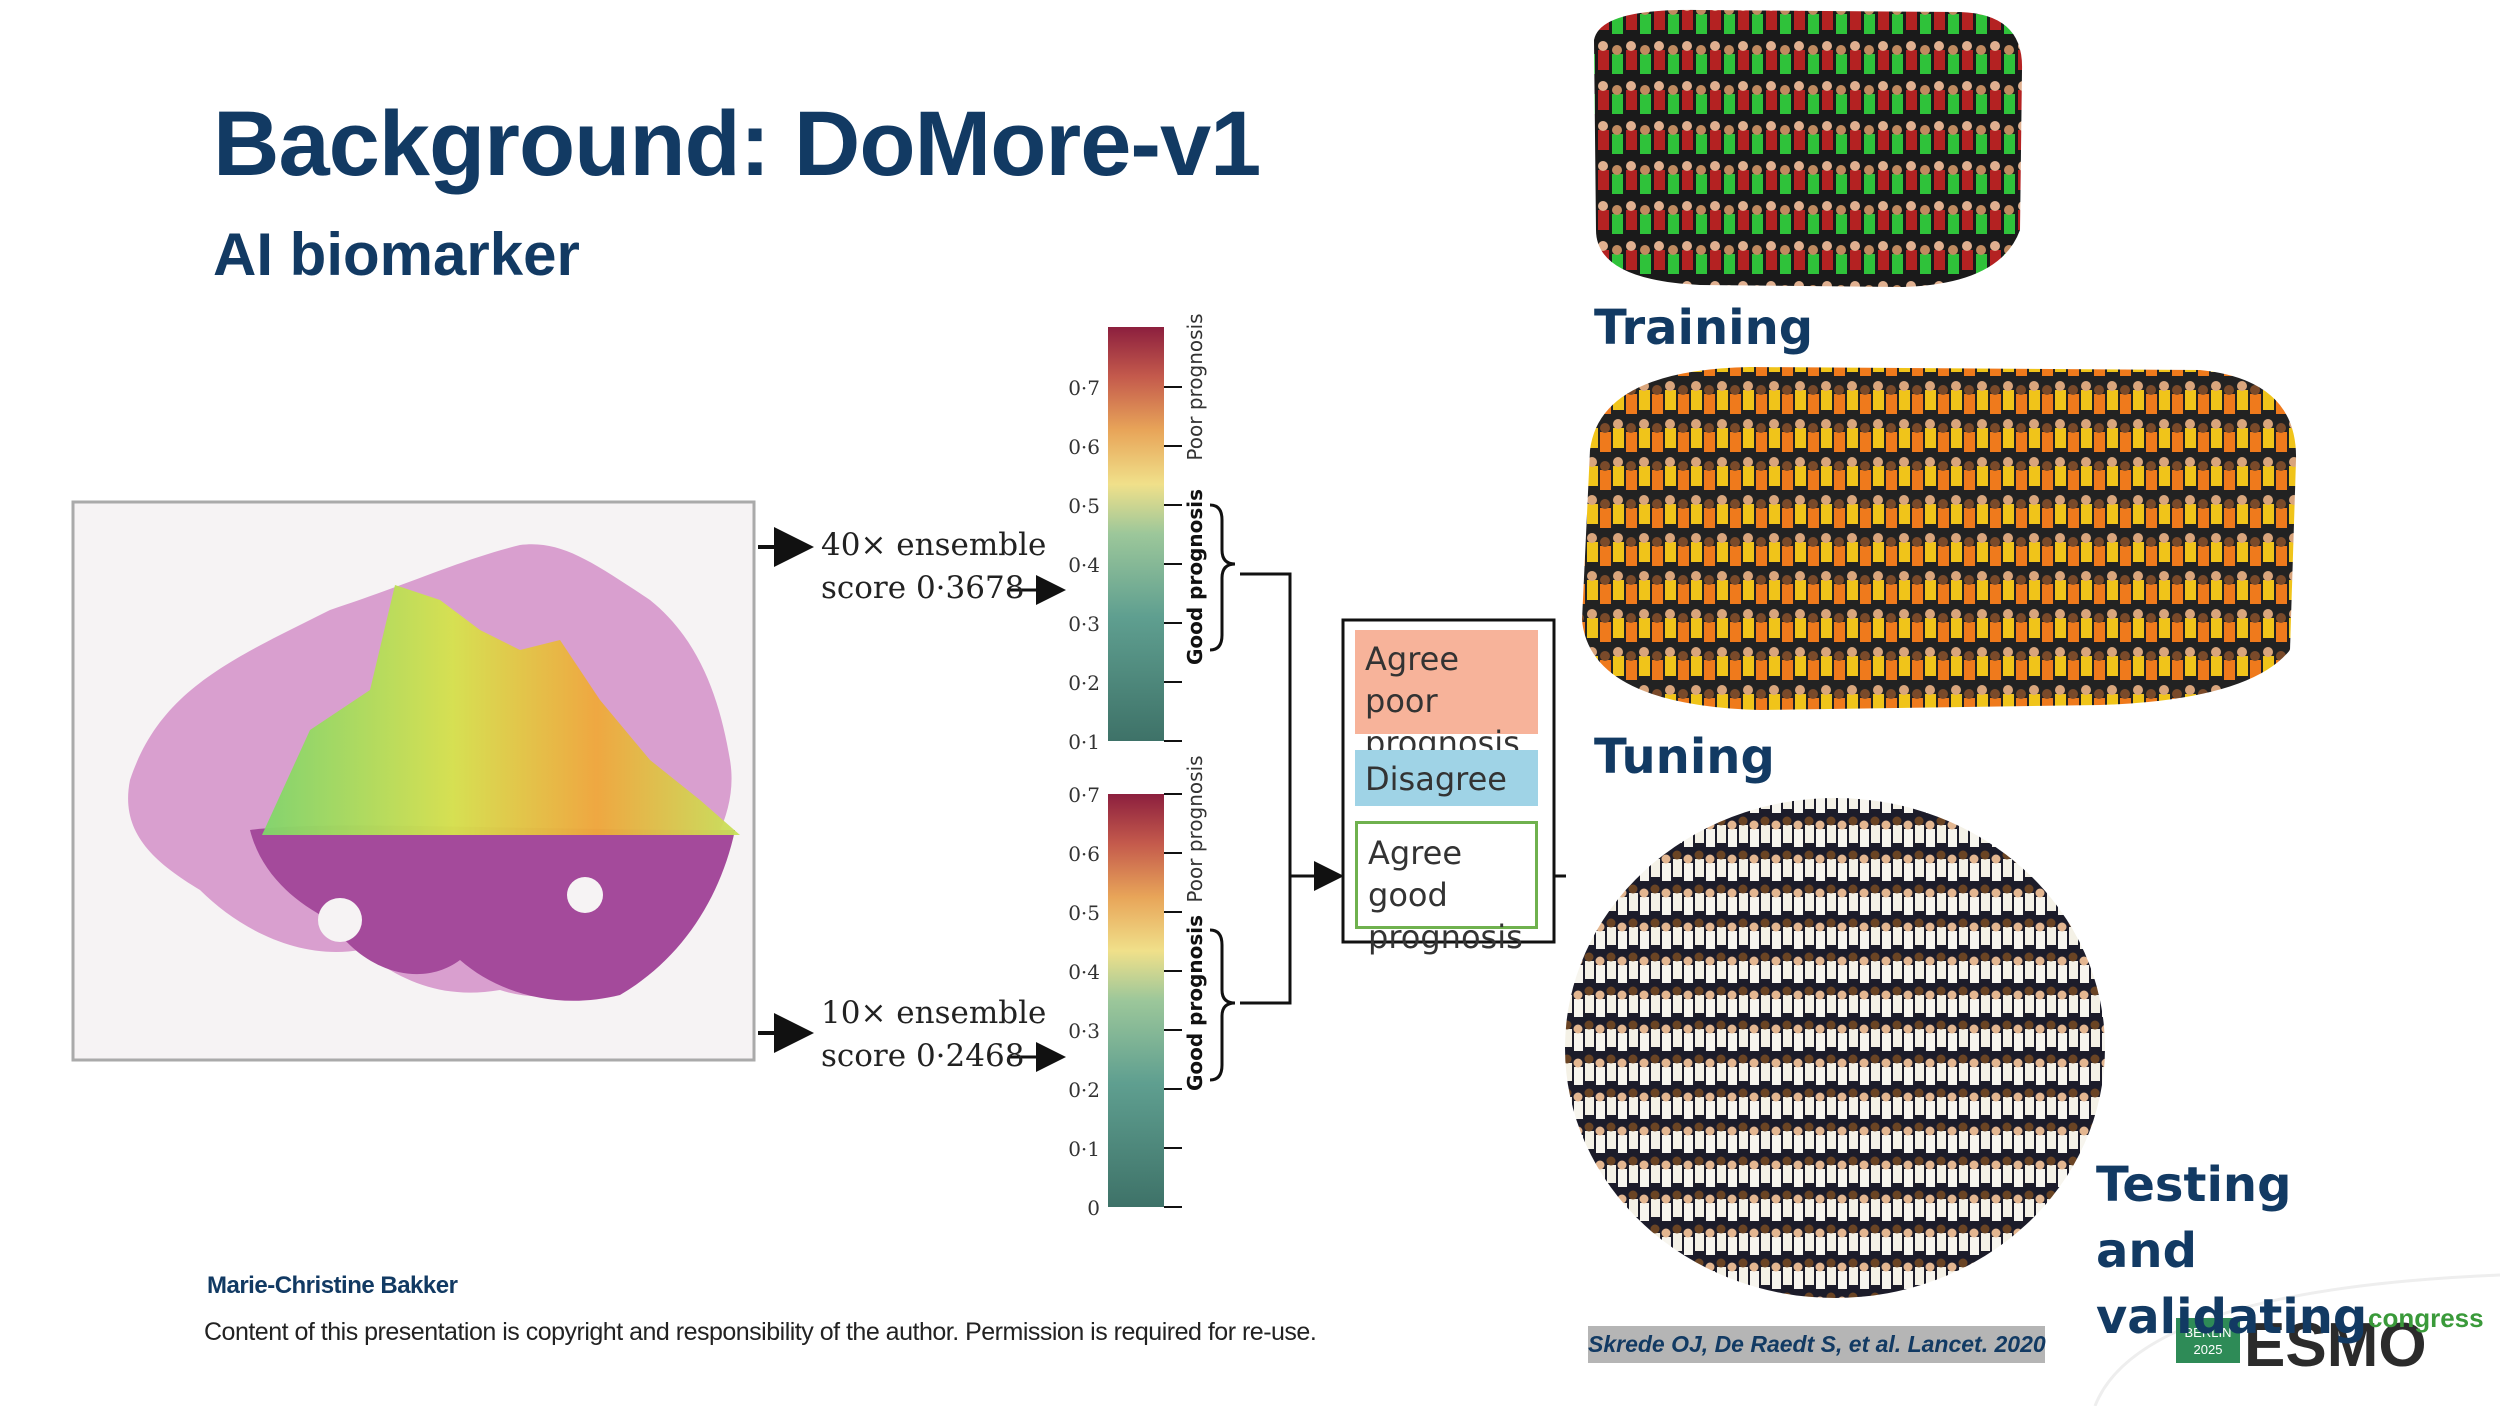 This screenshot has height=1406, width=2500. What do you see at coordinates (2208, 1332) in the screenshot?
I see `logo-city: BERLIN` at bounding box center [2208, 1332].